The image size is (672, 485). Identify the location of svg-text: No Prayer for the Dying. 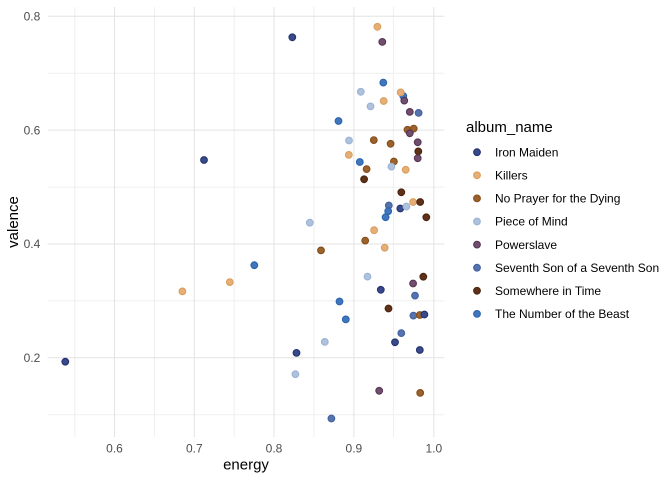
(557, 199).